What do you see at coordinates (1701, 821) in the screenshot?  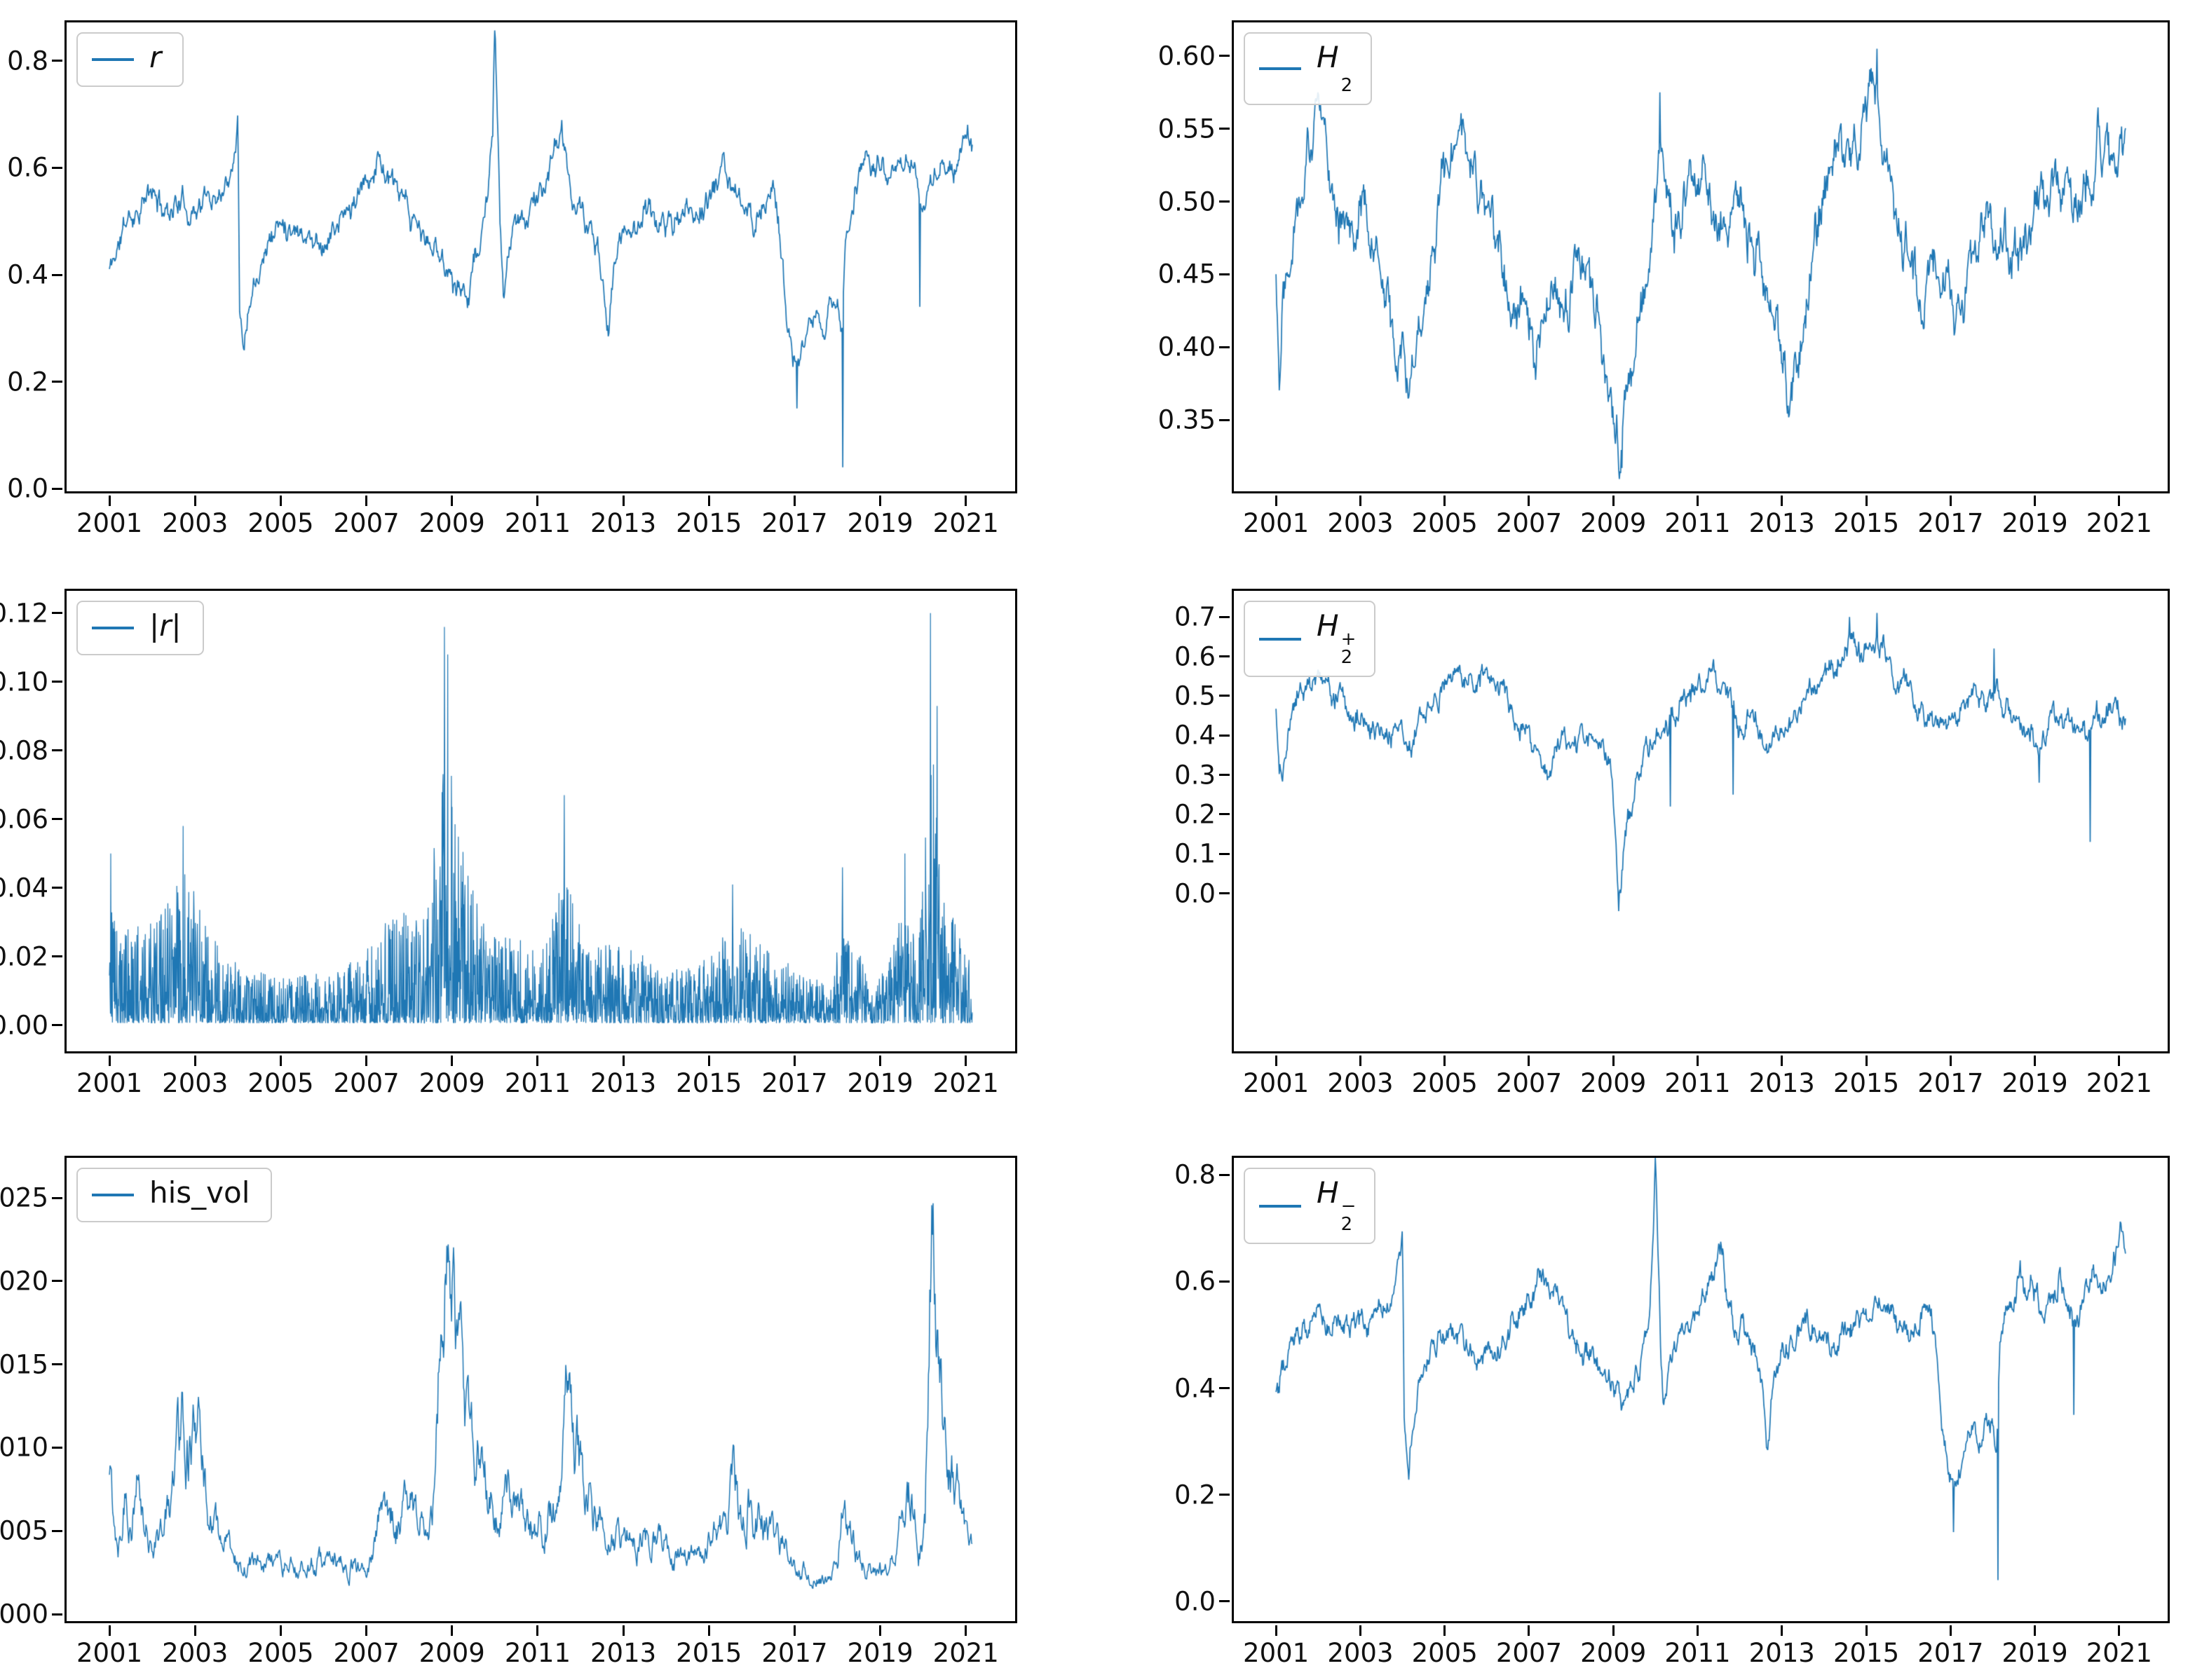 I see `plot-canvas-h2-plus` at bounding box center [1701, 821].